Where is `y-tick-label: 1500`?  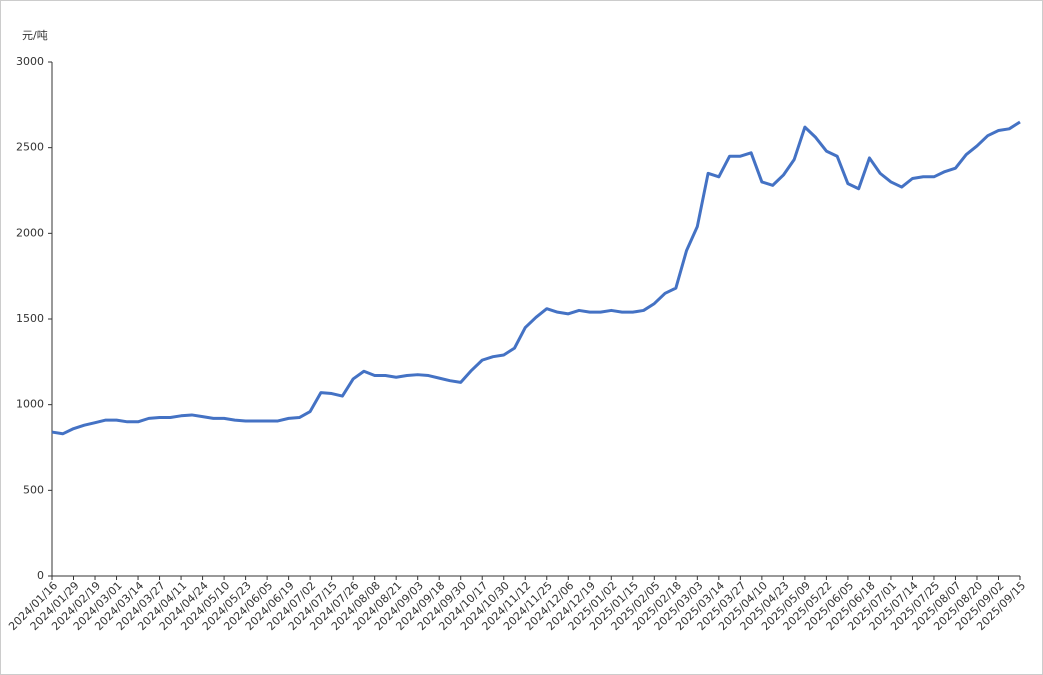 y-tick-label: 1500 is located at coordinates (30, 318).